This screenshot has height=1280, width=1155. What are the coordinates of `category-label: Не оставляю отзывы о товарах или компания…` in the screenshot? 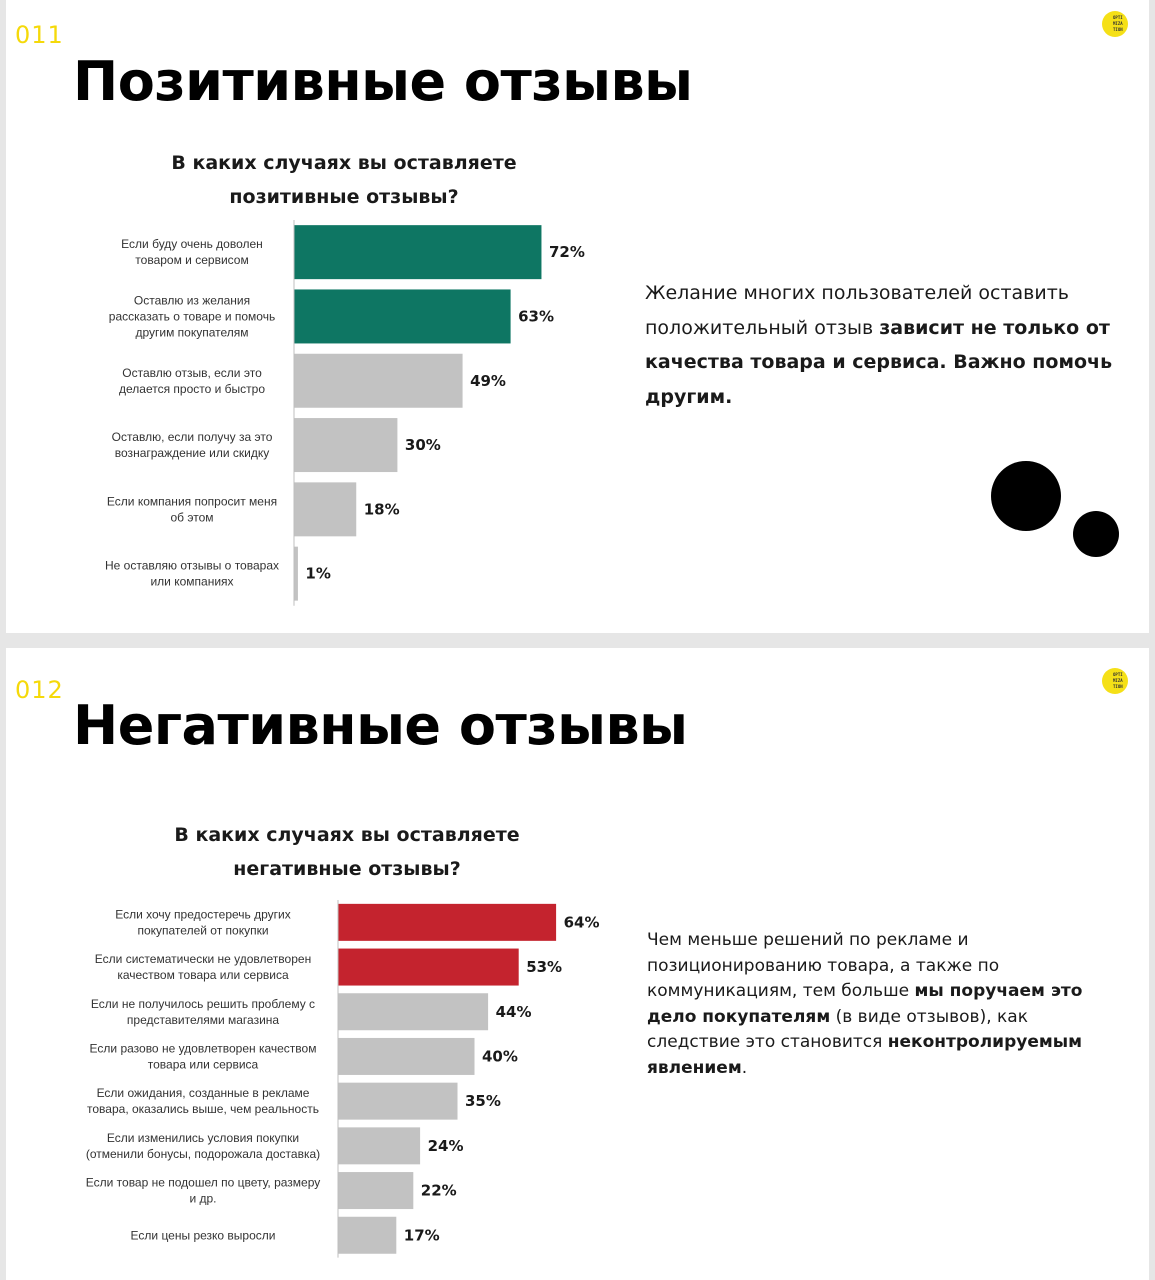 It's located at (192, 574).